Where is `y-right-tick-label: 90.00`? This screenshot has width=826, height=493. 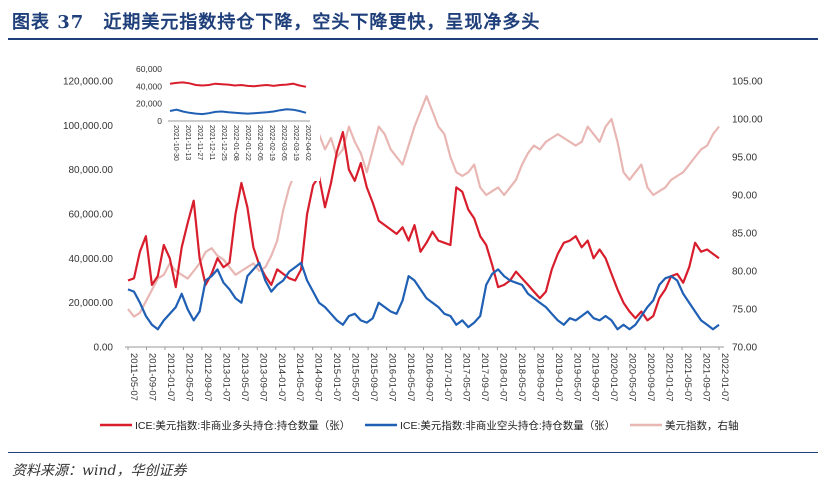
y-right-tick-label: 90.00 is located at coordinates (744, 196).